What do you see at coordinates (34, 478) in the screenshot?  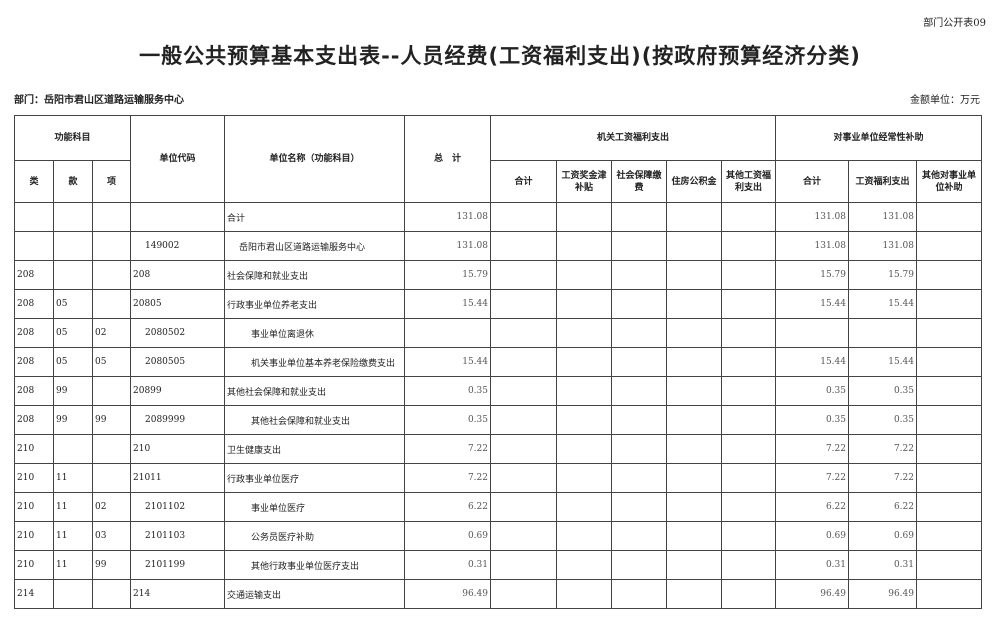 I see `cell-lei: 210` at bounding box center [34, 478].